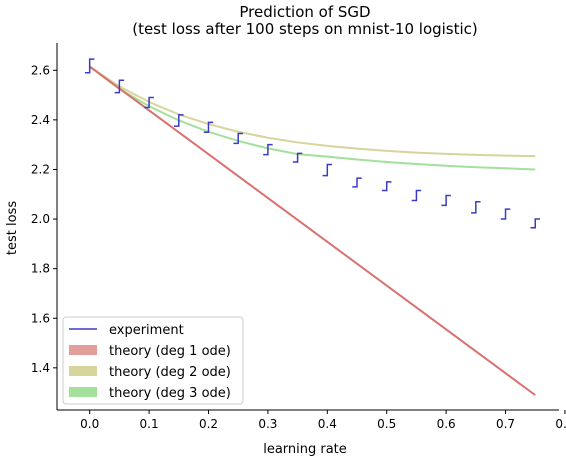 The image size is (566, 460). I want to click on y-axis-label: test loss, so click(12, 228).